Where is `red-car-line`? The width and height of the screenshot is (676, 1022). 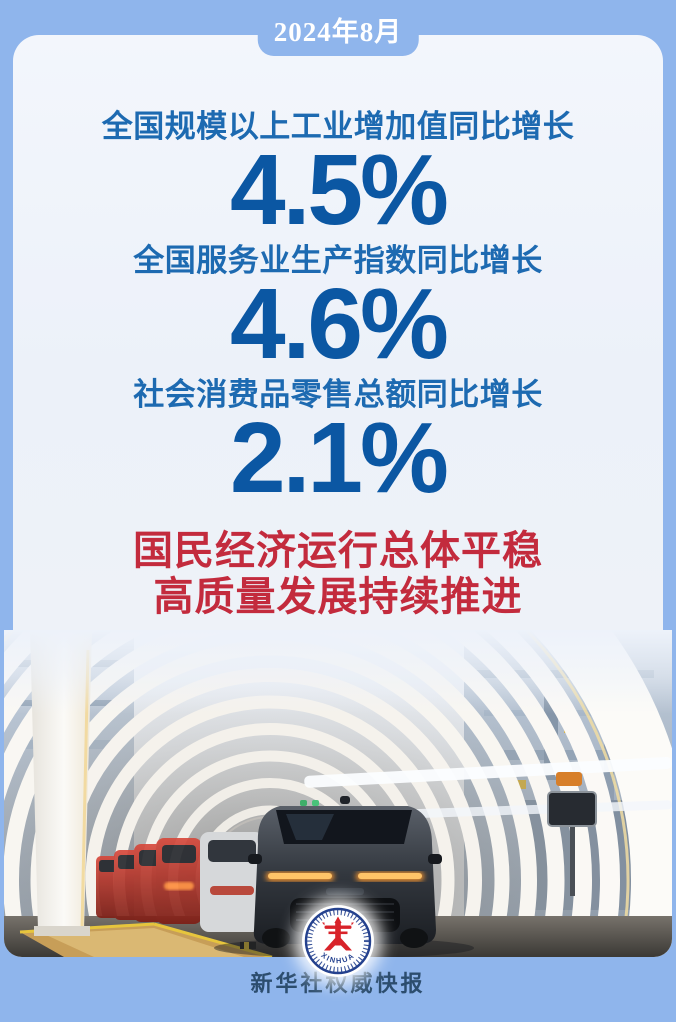 red-car-line is located at coordinates (180, 882).